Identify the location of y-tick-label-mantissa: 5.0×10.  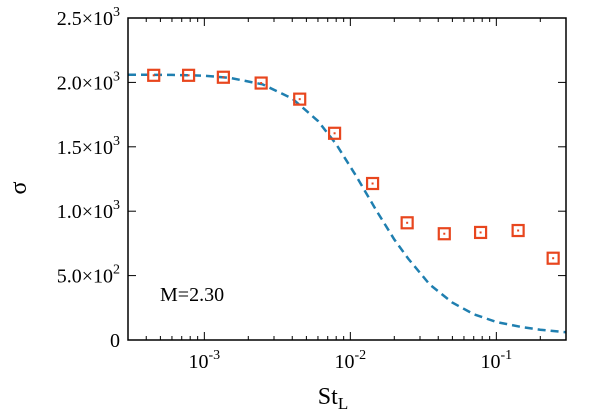
(85, 277).